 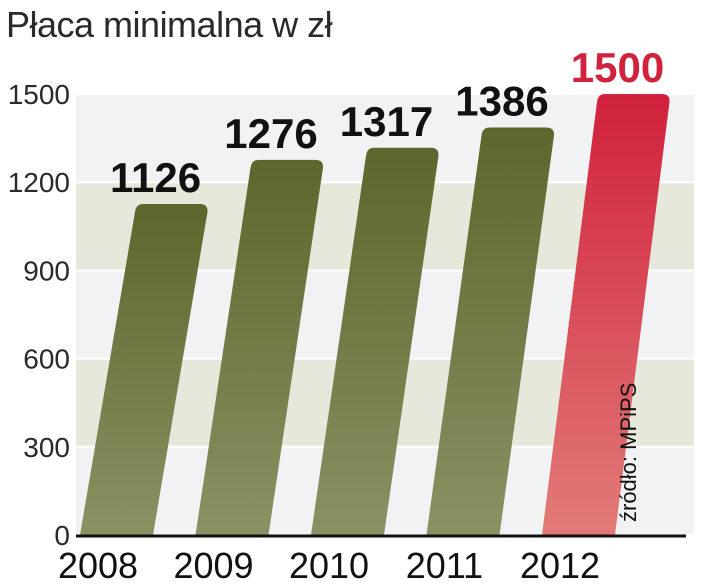 What do you see at coordinates (46, 270) in the screenshot?
I see `y-tick-label: 900` at bounding box center [46, 270].